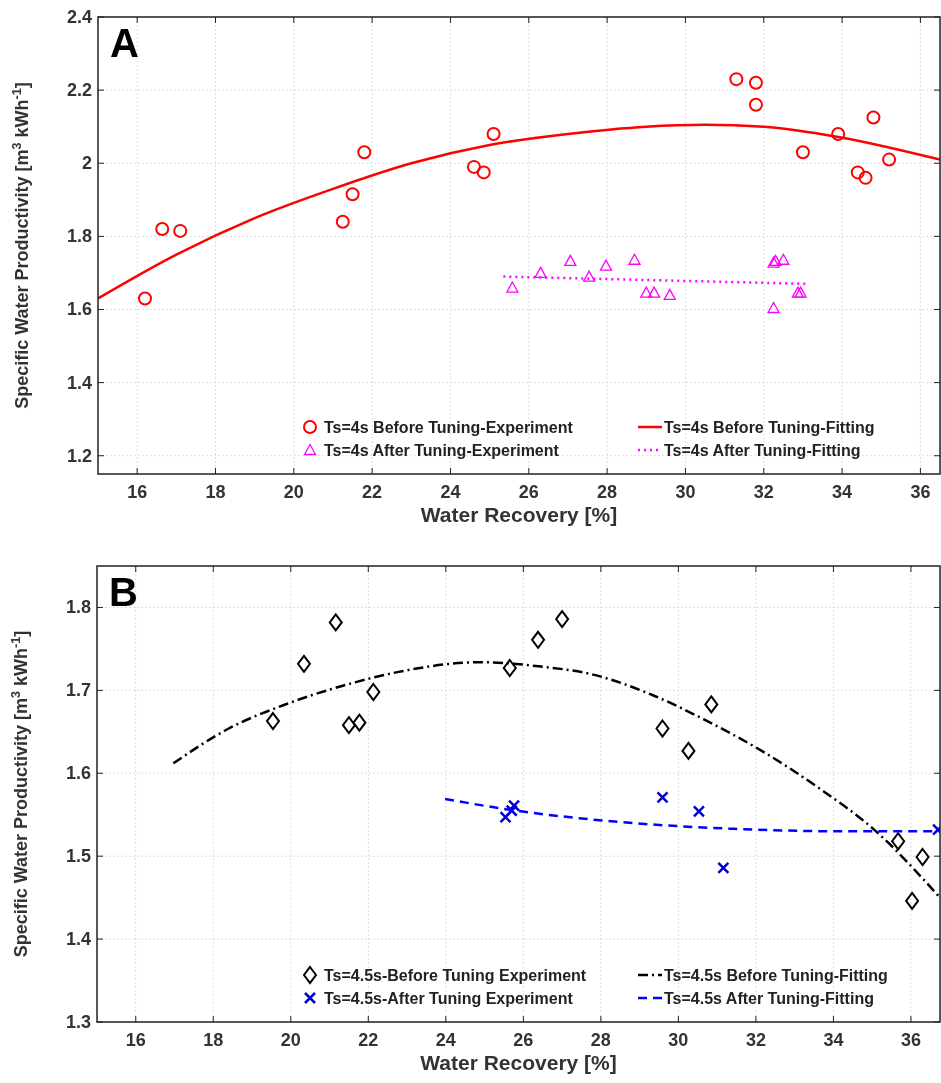  I want to click on y-tick-label: 2, so click(86, 163).